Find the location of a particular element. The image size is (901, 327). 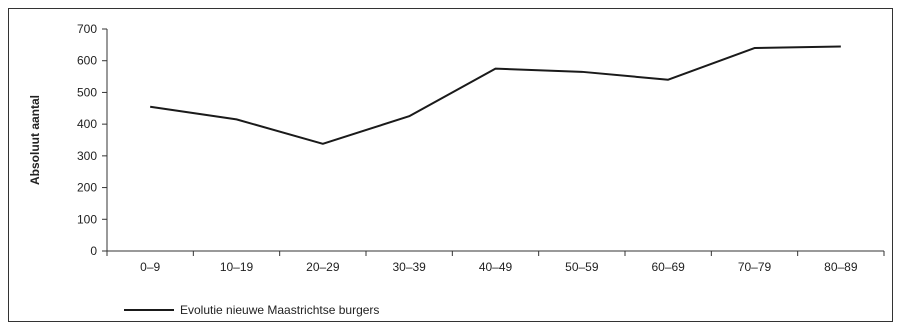

x-tick-label: 20–29 is located at coordinates (323, 267).